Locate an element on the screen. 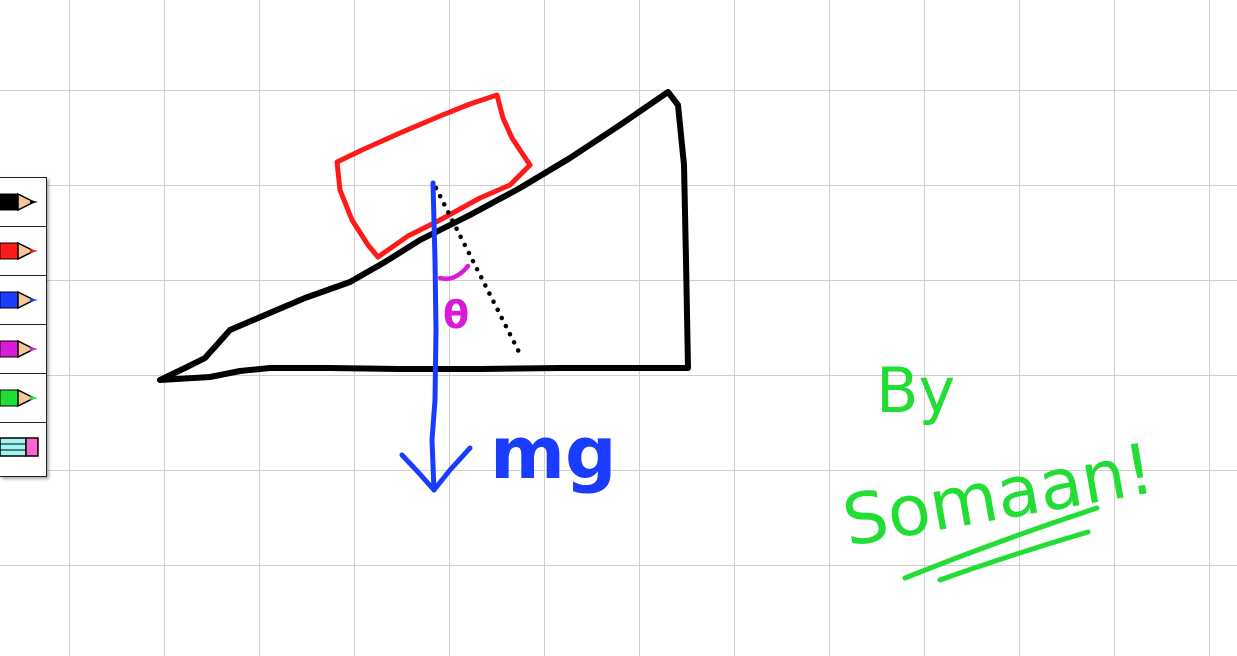 This screenshot has width=1237, height=656. black-pencil-button is located at coordinates (23, 202).